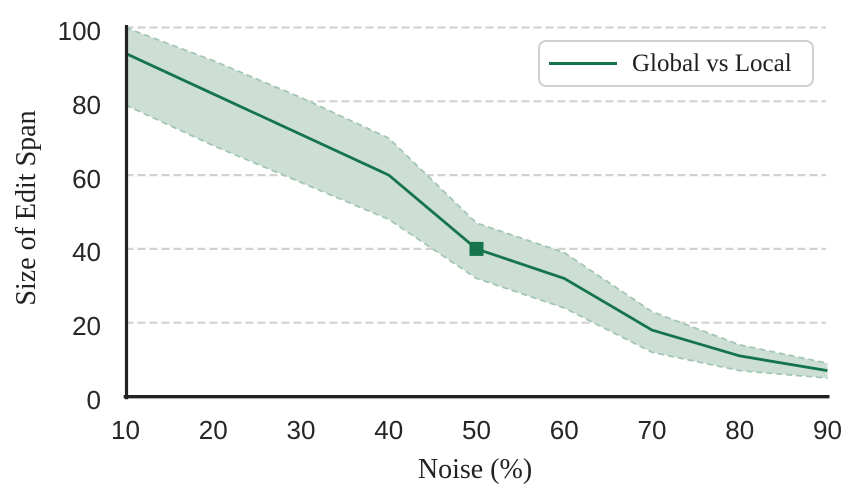 The height and width of the screenshot is (502, 860). I want to click on x-tick-label: 60, so click(564, 430).